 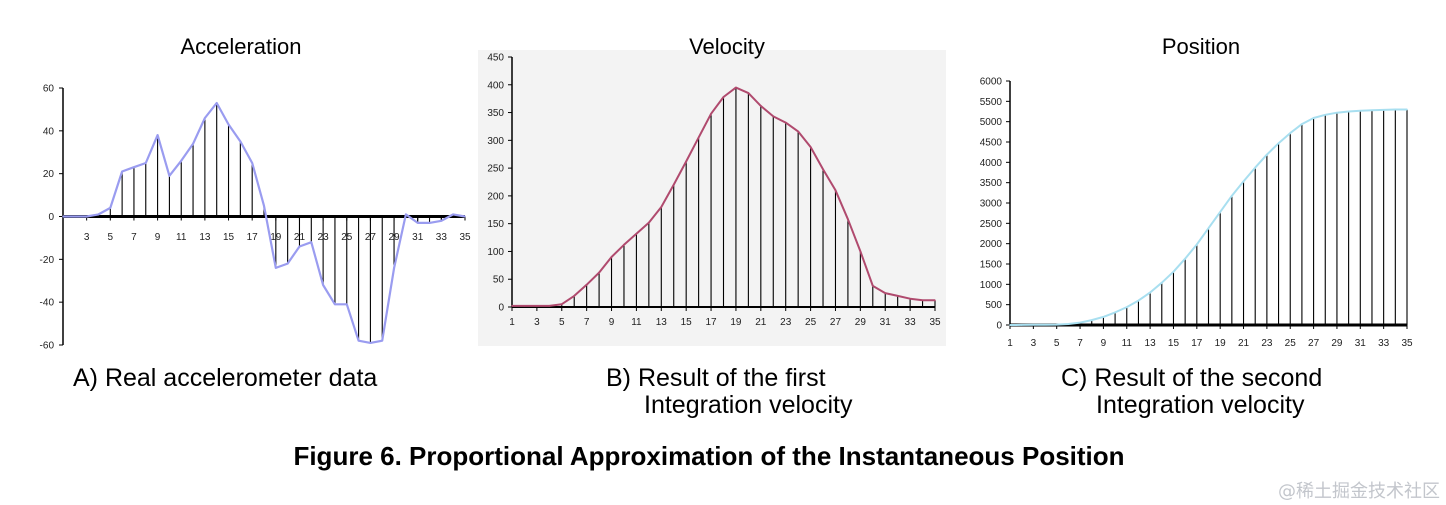 I want to click on vel-x-tick-label: 35, so click(x=935, y=322).